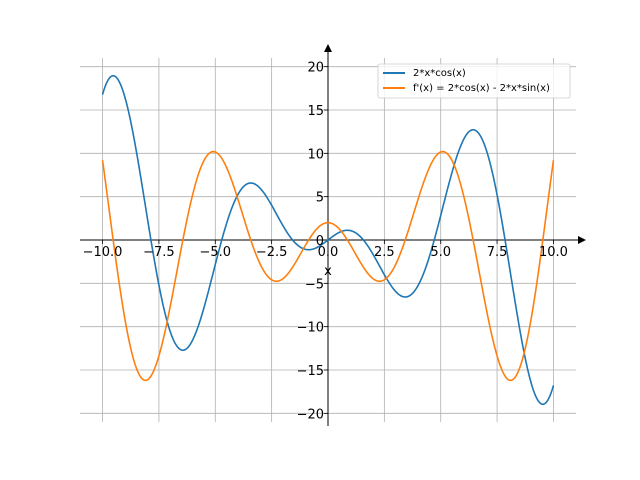  What do you see at coordinates (320, 241) in the screenshot?
I see `y-tick-label: 0` at bounding box center [320, 241].